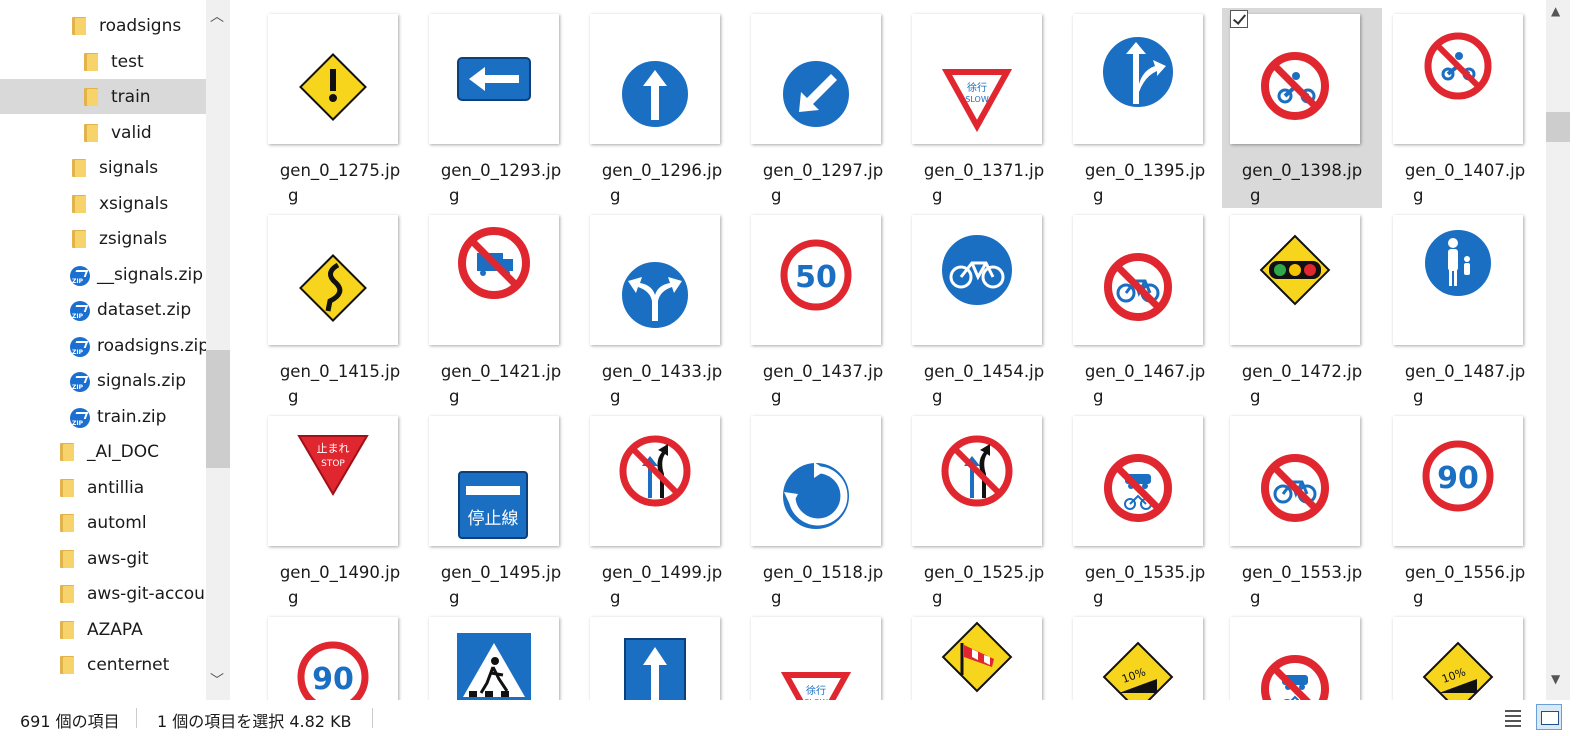 The image size is (1590, 736). What do you see at coordinates (333, 465) in the screenshot?
I see `stop-sign: 止まれ STOP` at bounding box center [333, 465].